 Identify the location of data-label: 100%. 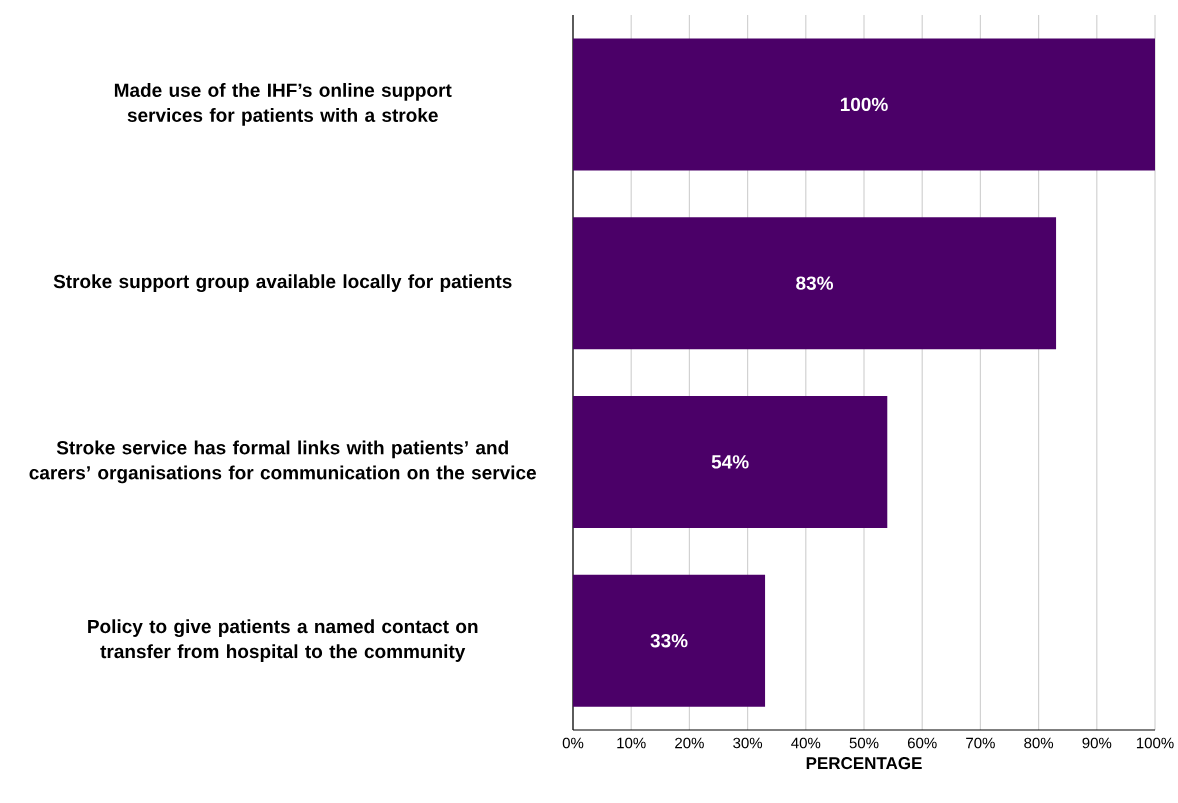
(864, 104).